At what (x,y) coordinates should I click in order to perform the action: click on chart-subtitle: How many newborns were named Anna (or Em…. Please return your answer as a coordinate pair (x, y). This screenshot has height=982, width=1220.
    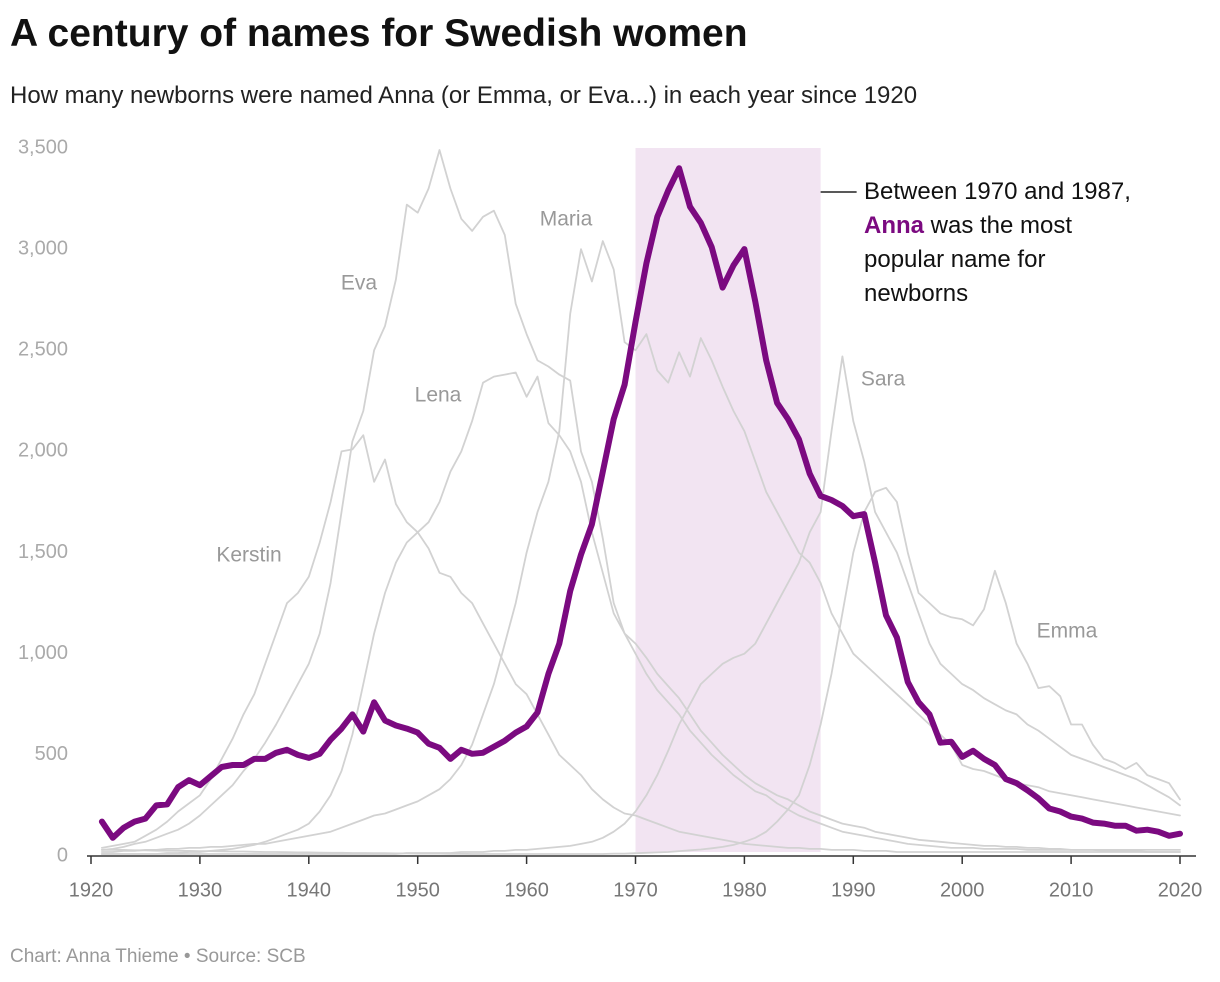
    Looking at the image, I should click on (464, 95).